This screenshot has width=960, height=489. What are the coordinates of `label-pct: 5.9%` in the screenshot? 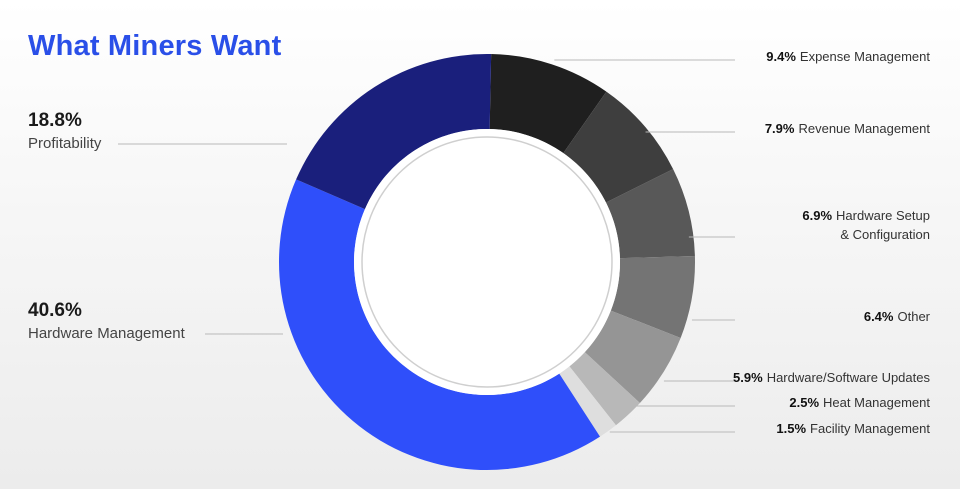 It's located at (748, 377).